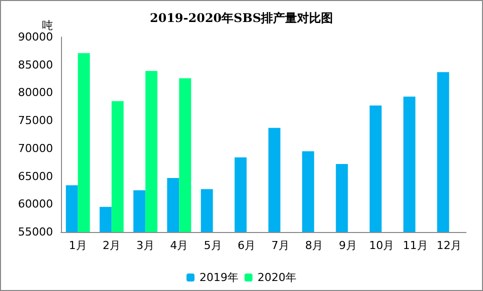 The image size is (483, 291). Describe the element at coordinates (242, 18) in the screenshot. I see `chart-title: 2019-2020年SBS排产量对比图` at that location.